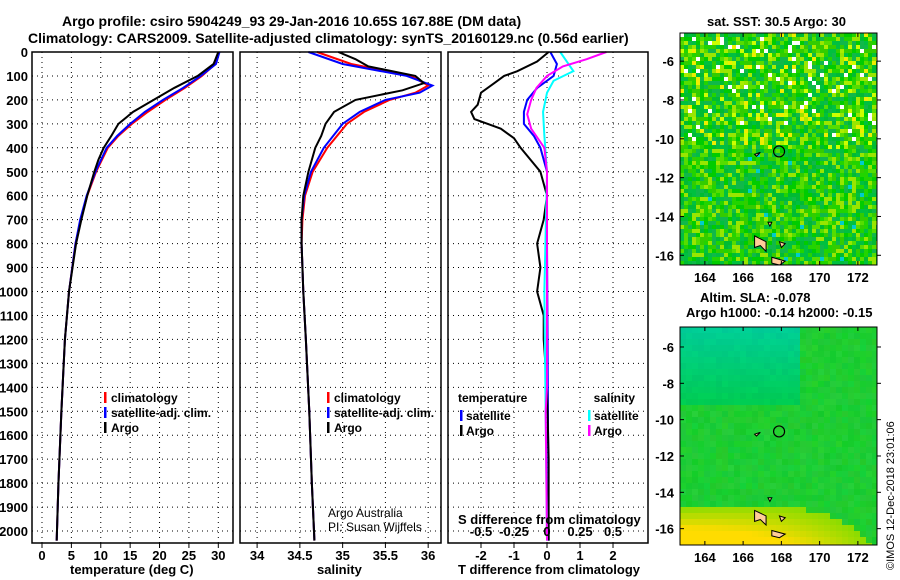 The image size is (900, 580). Describe the element at coordinates (549, 569) in the screenshot. I see `difference-xlabel: T difference from climatology` at that location.